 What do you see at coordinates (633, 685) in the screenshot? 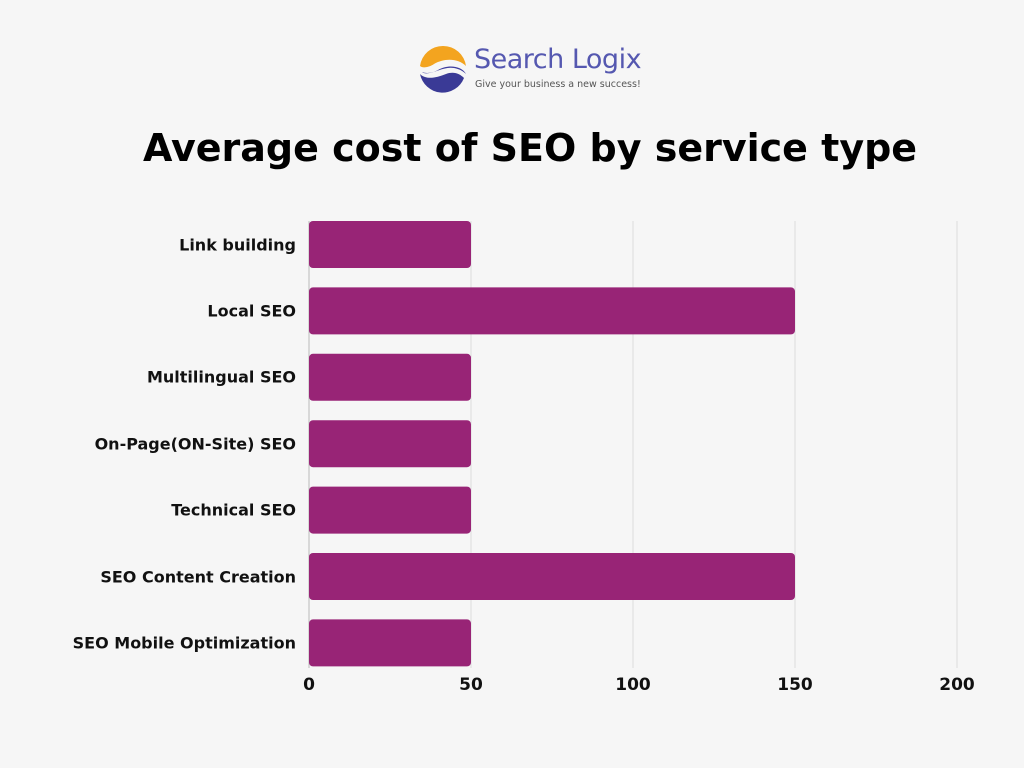
I see `x-tick-label: 100` at bounding box center [633, 685].